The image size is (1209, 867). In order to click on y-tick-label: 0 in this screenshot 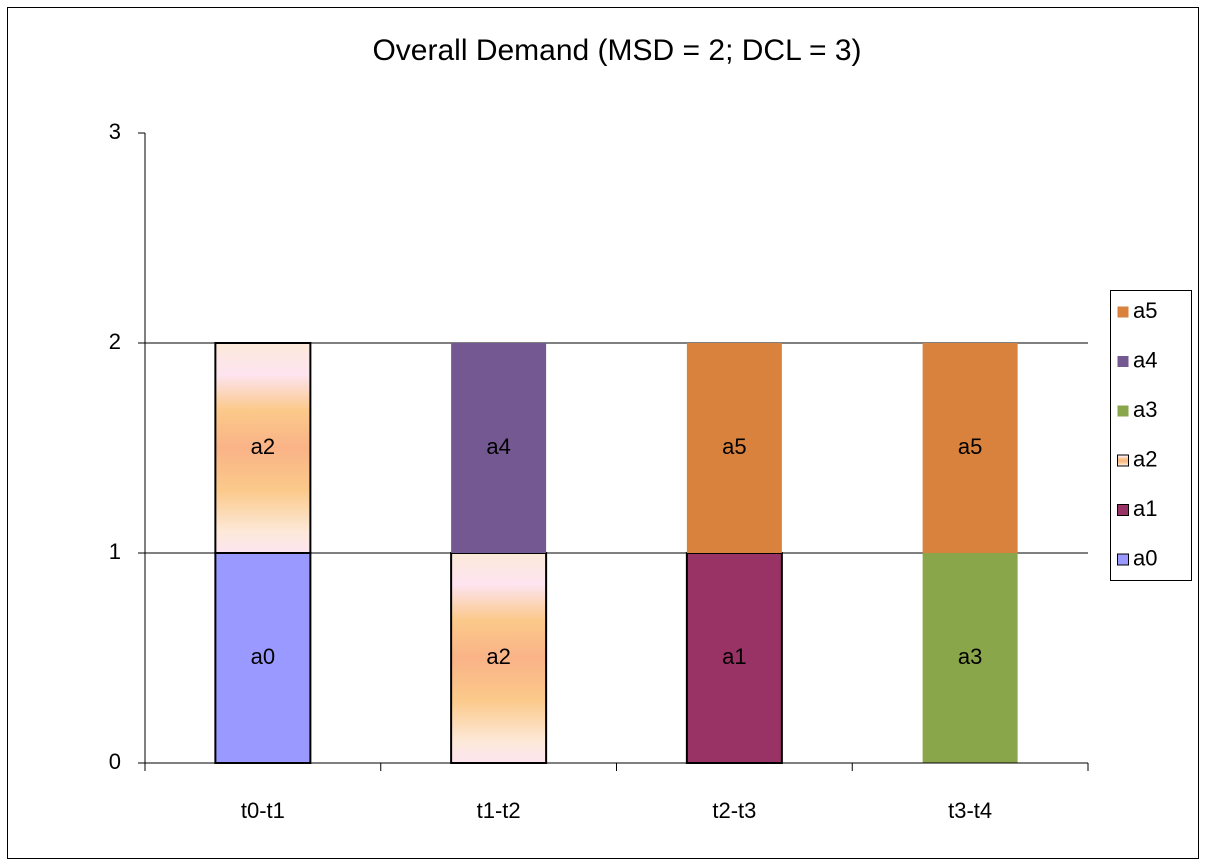, I will do `click(115, 761)`.